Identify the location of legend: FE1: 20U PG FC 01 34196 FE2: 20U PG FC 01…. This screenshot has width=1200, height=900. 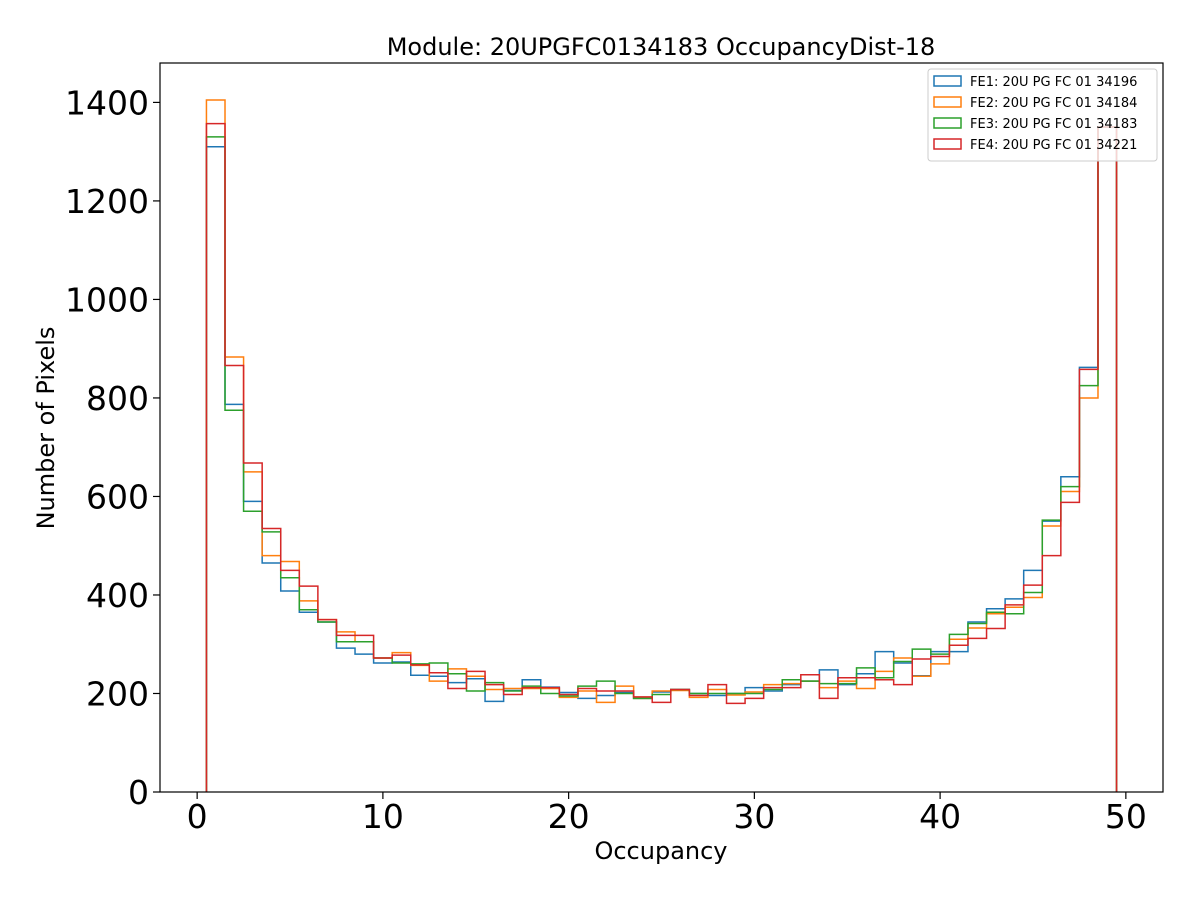
(1042, 115).